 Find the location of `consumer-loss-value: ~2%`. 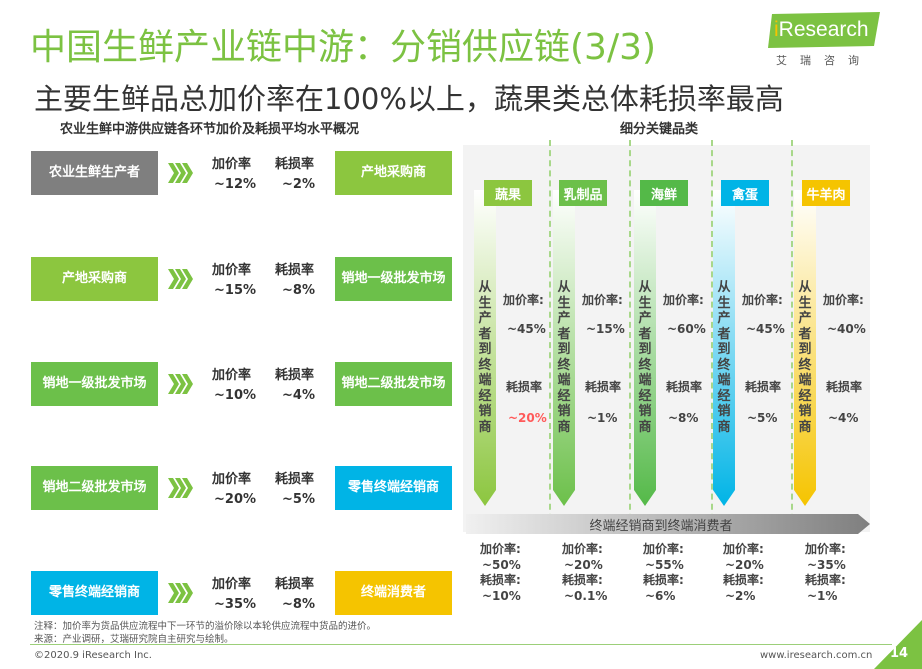

consumer-loss-value: ~2% is located at coordinates (740, 595).